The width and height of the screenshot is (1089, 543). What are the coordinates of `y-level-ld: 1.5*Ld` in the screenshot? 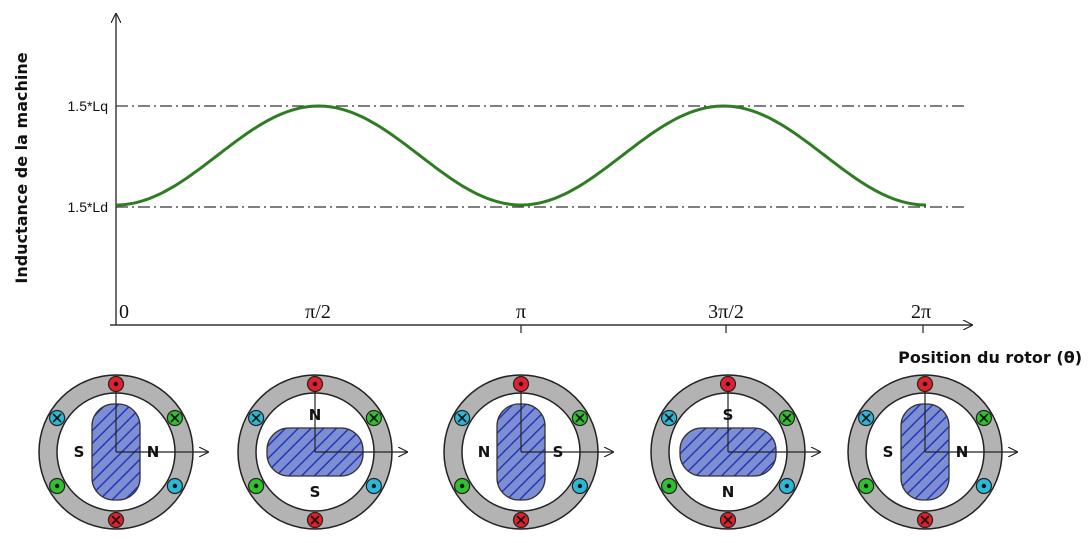 It's located at (88, 207).